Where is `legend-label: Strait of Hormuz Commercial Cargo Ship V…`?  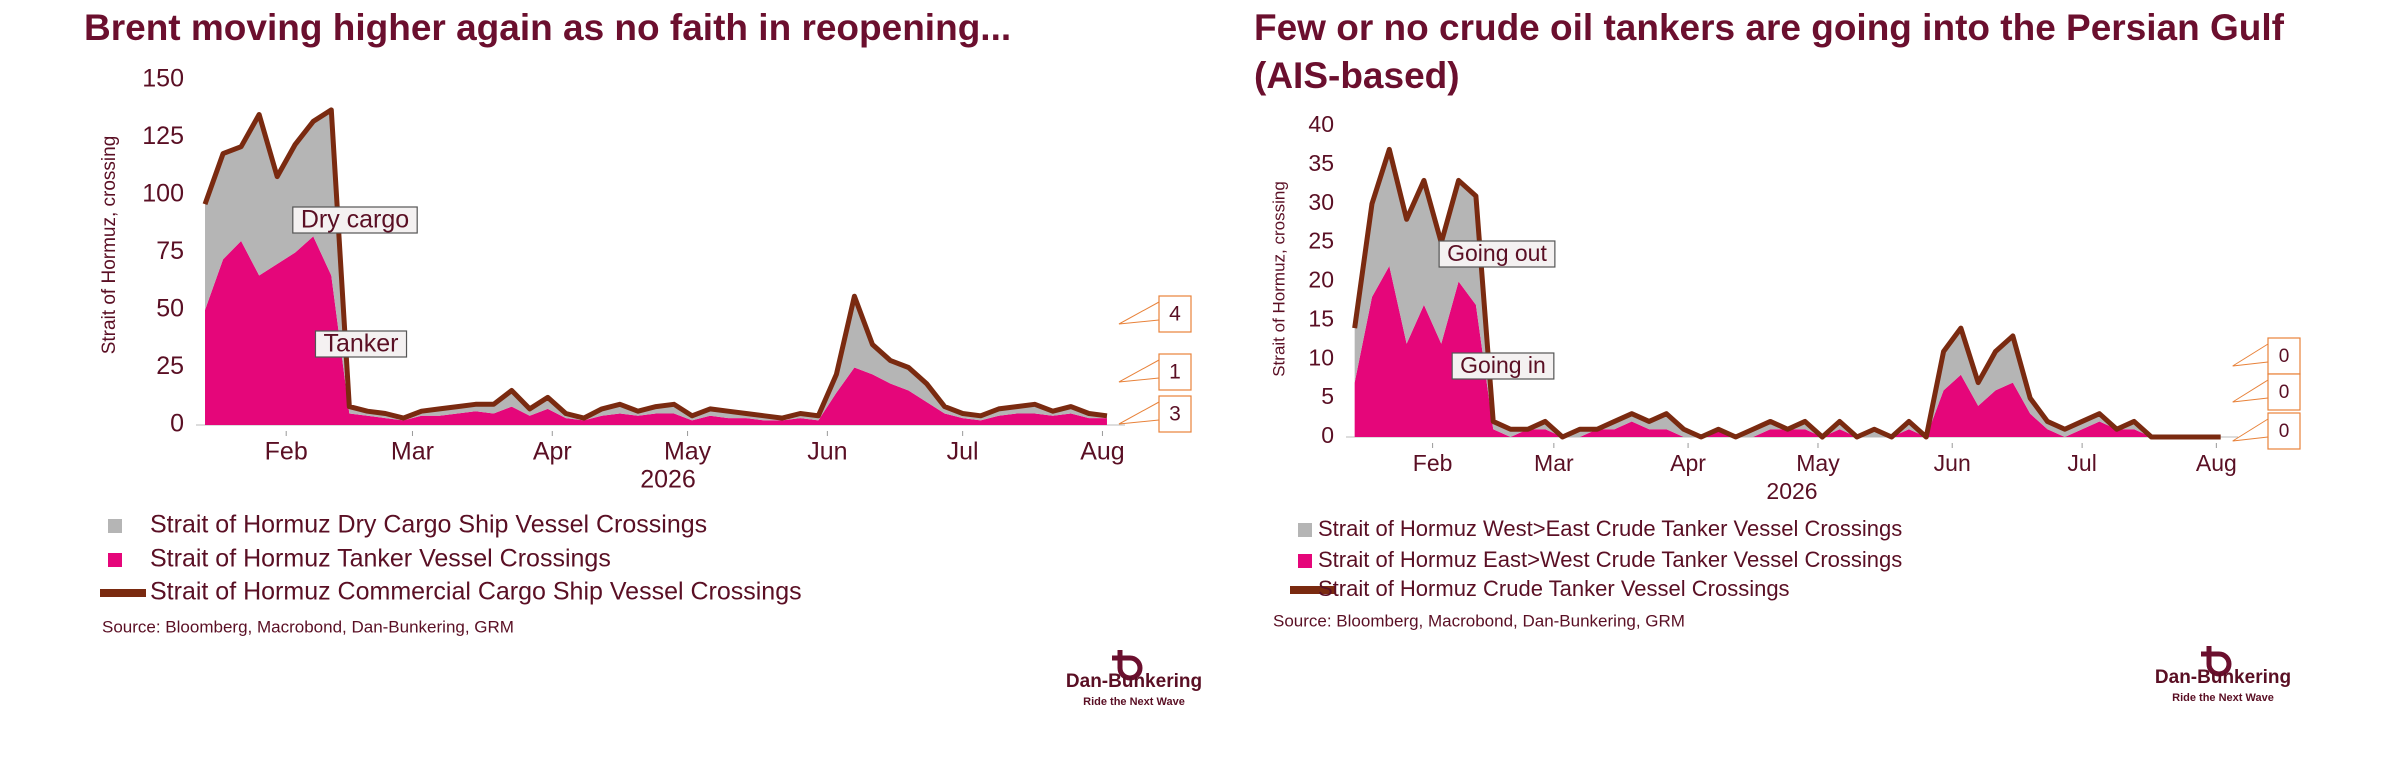 legend-label: Strait of Hormuz Commercial Cargo Ship V… is located at coordinates (476, 592).